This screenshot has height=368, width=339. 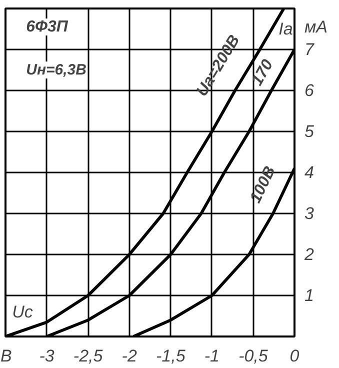 What do you see at coordinates (285, 29) in the screenshot?
I see `y-axis-title: Ia` at bounding box center [285, 29].